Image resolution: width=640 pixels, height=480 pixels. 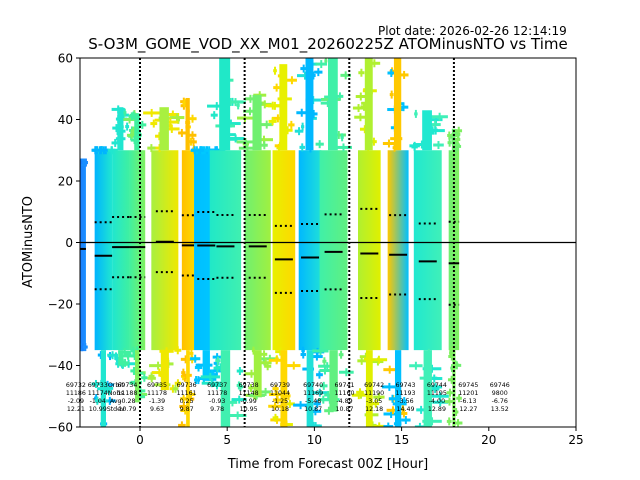 I want to click on x-tick-label: 10, so click(x=314, y=440).